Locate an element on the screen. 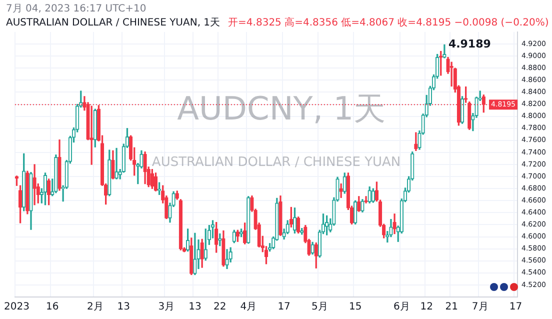  x-tick-label: 2月 is located at coordinates (95, 307).